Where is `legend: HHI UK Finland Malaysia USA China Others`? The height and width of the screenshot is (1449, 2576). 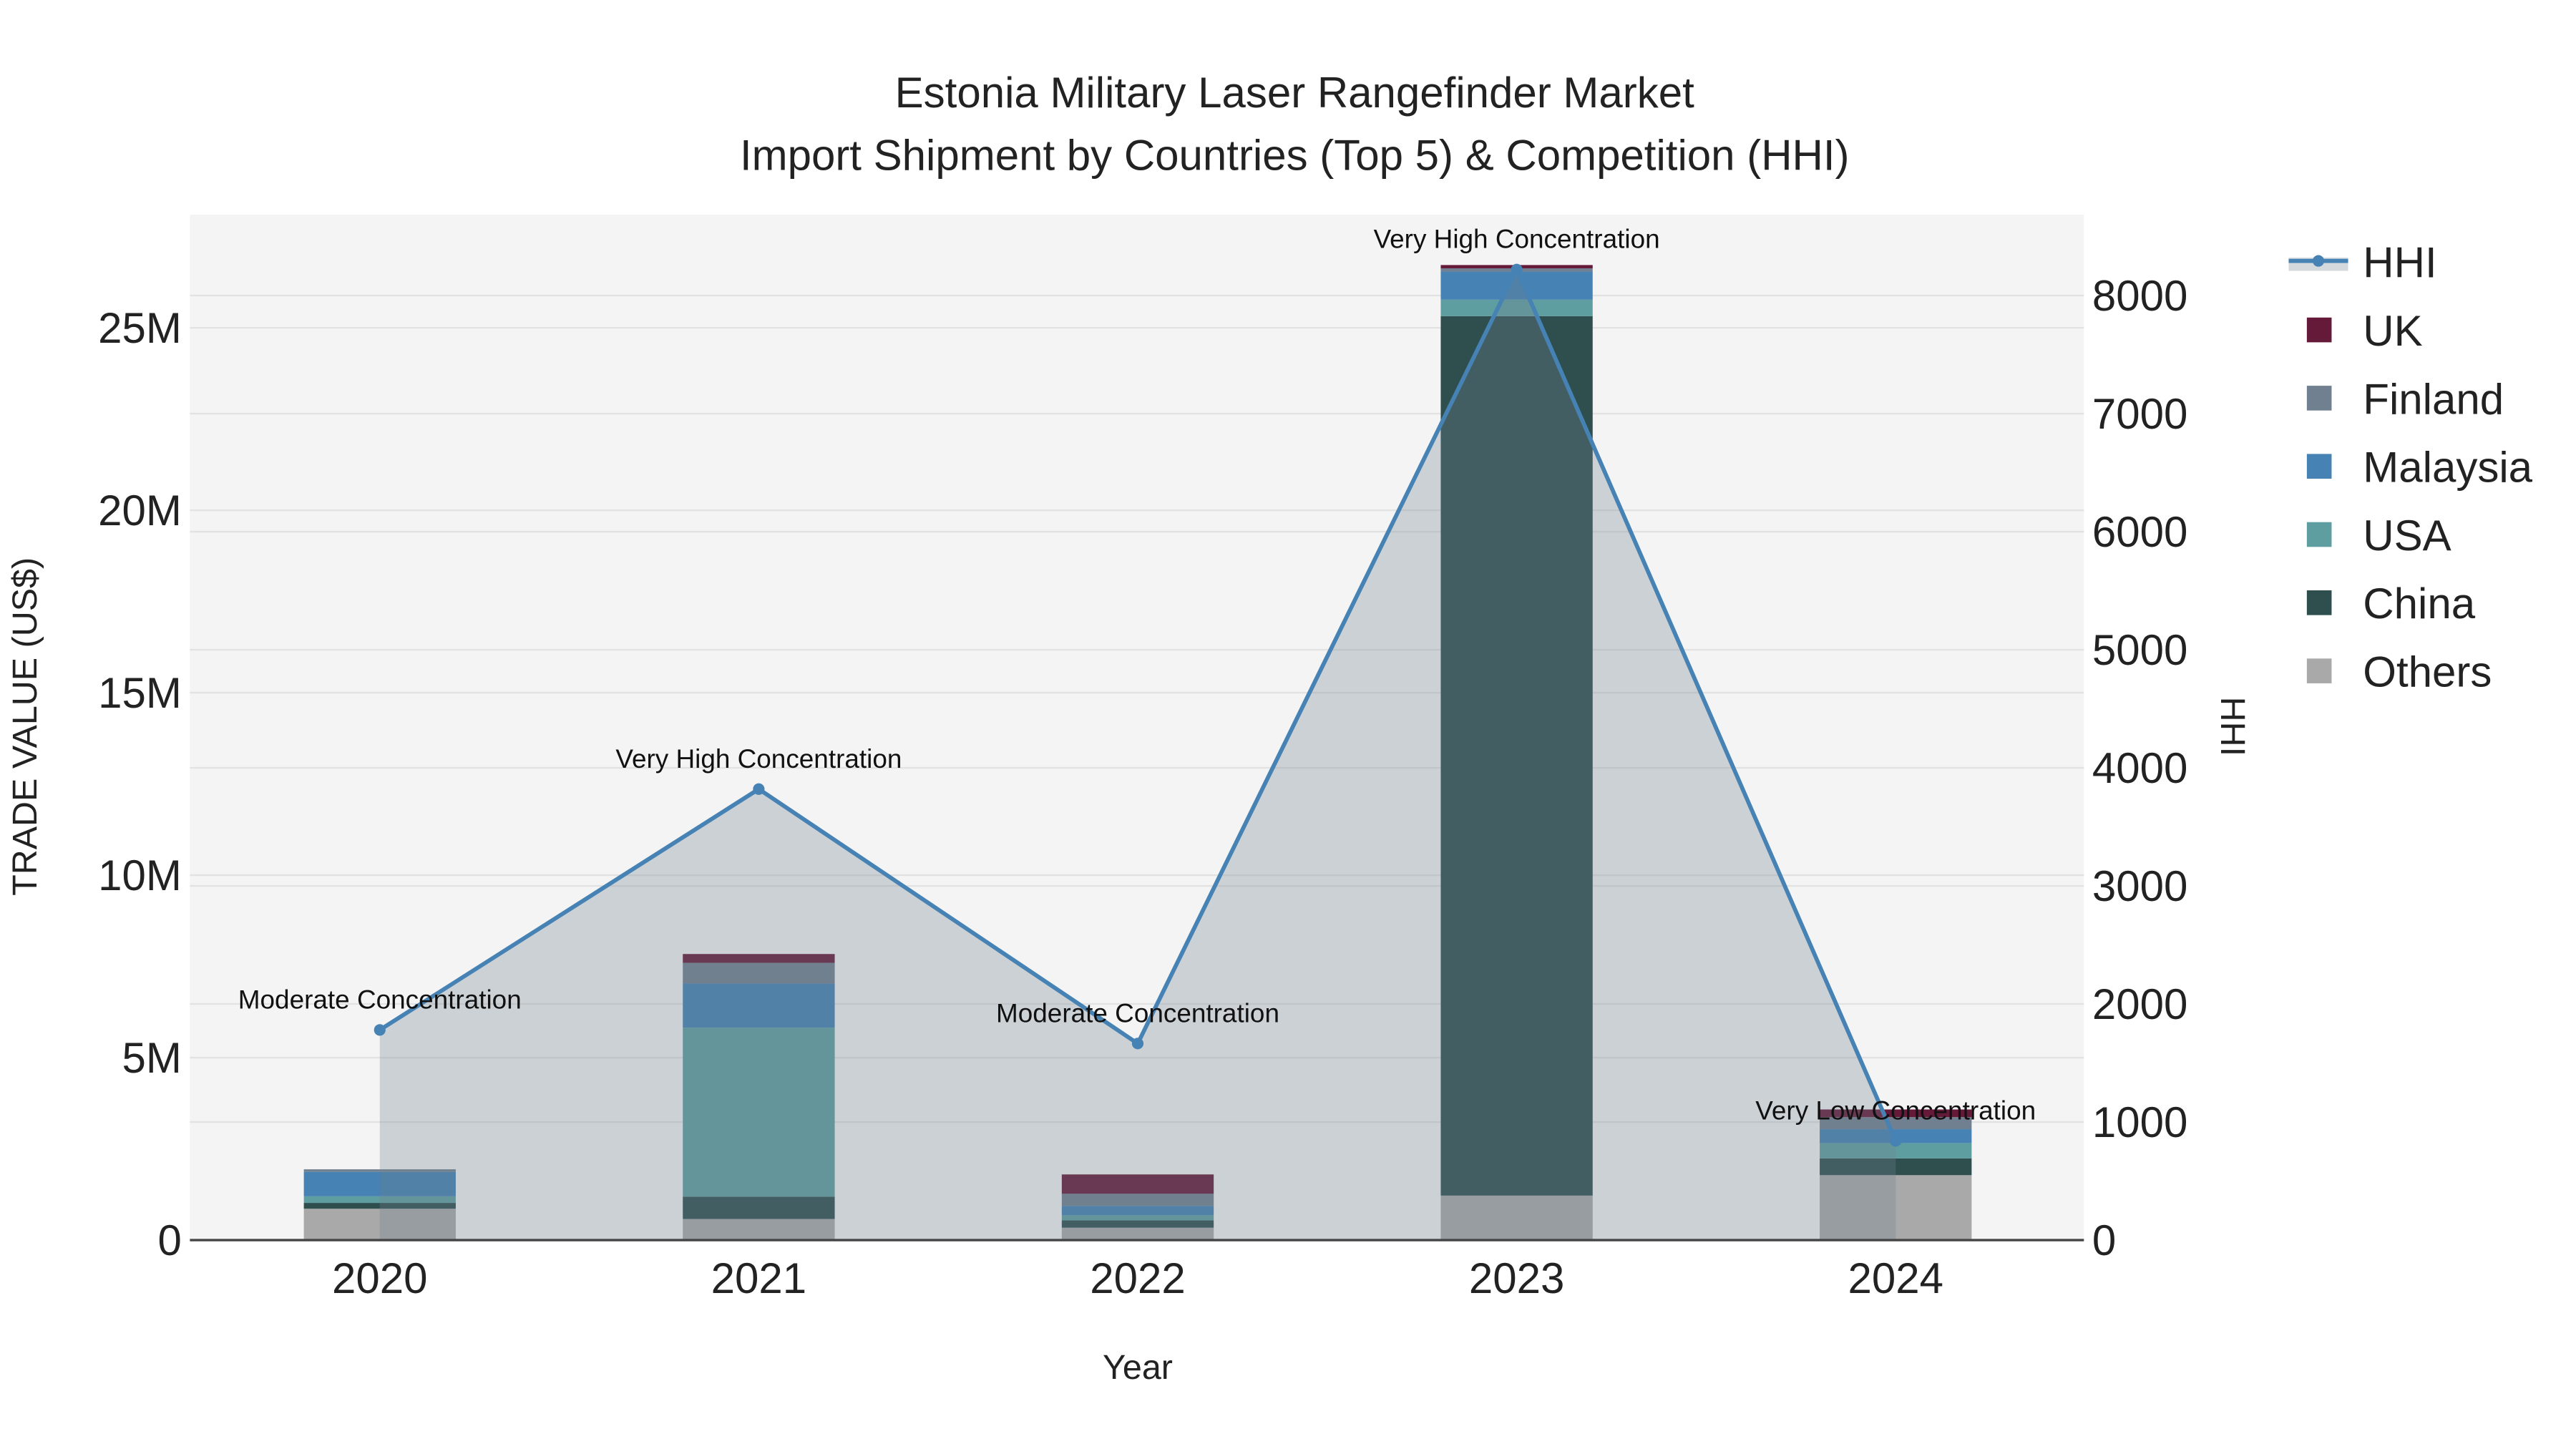
legend: HHI UK Finland Malaysia USA China Others is located at coordinates (2410, 467).